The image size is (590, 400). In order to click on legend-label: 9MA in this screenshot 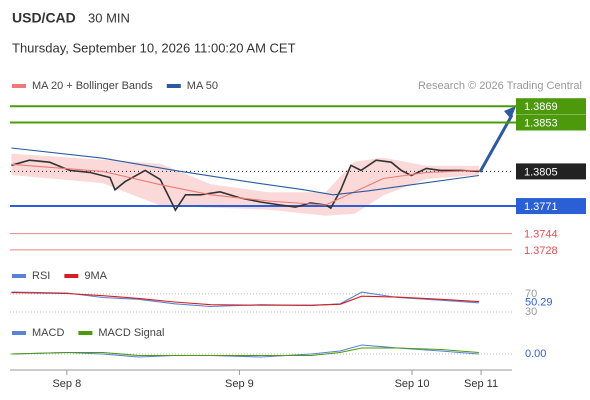, I will do `click(95, 276)`.